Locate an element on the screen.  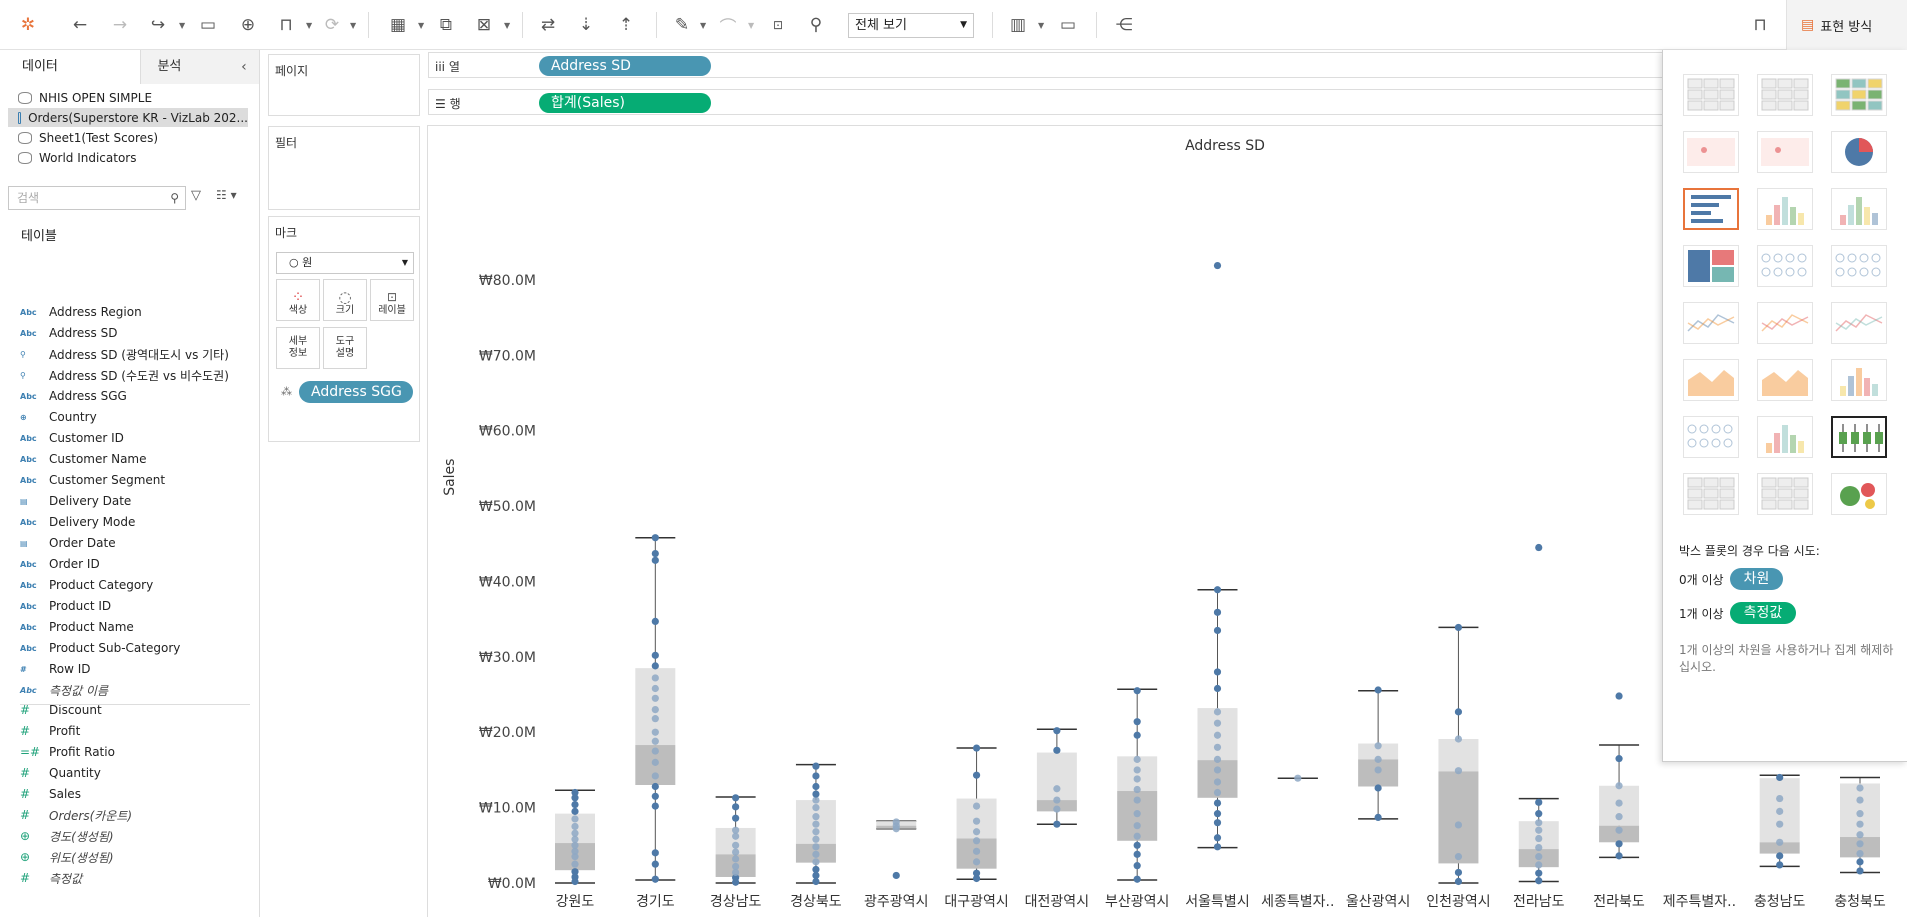
field-item: Abc Customer ID is located at coordinates (72, 438).